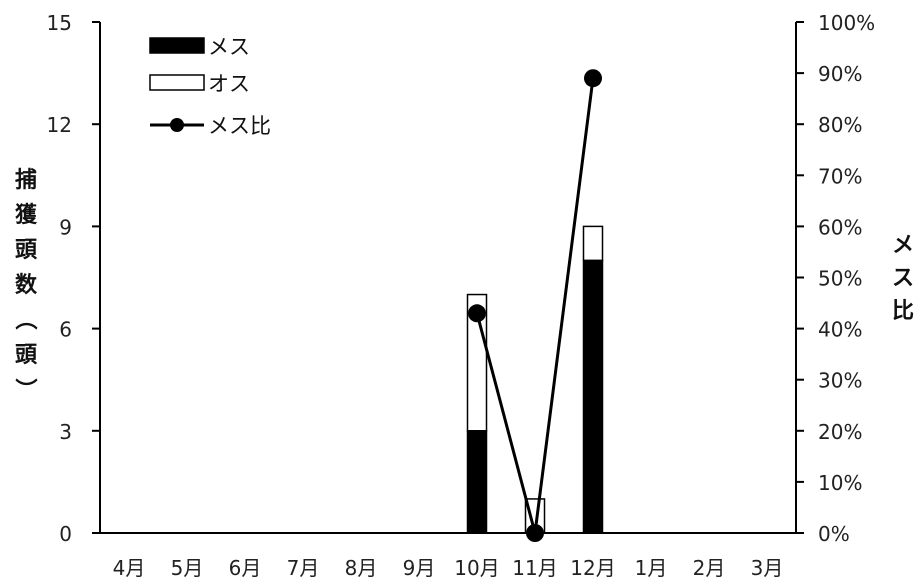 The image size is (920, 585). I want to click on right-y-tick-label: 50%, so click(840, 279).